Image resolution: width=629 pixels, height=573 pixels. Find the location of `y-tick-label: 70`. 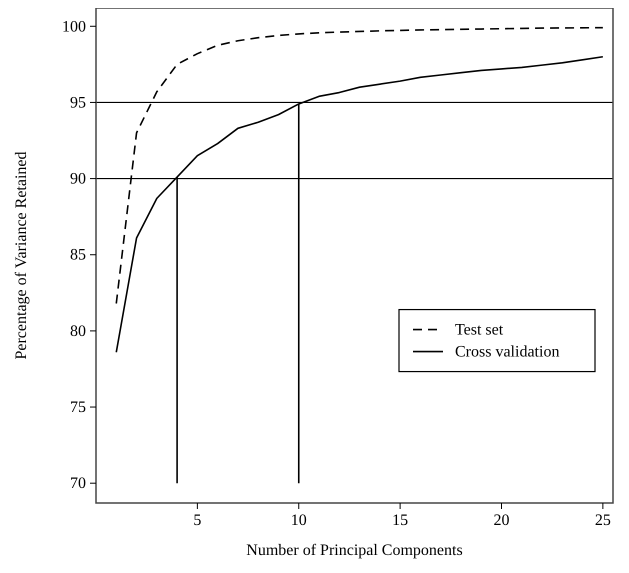

y-tick-label: 70 is located at coordinates (78, 483).